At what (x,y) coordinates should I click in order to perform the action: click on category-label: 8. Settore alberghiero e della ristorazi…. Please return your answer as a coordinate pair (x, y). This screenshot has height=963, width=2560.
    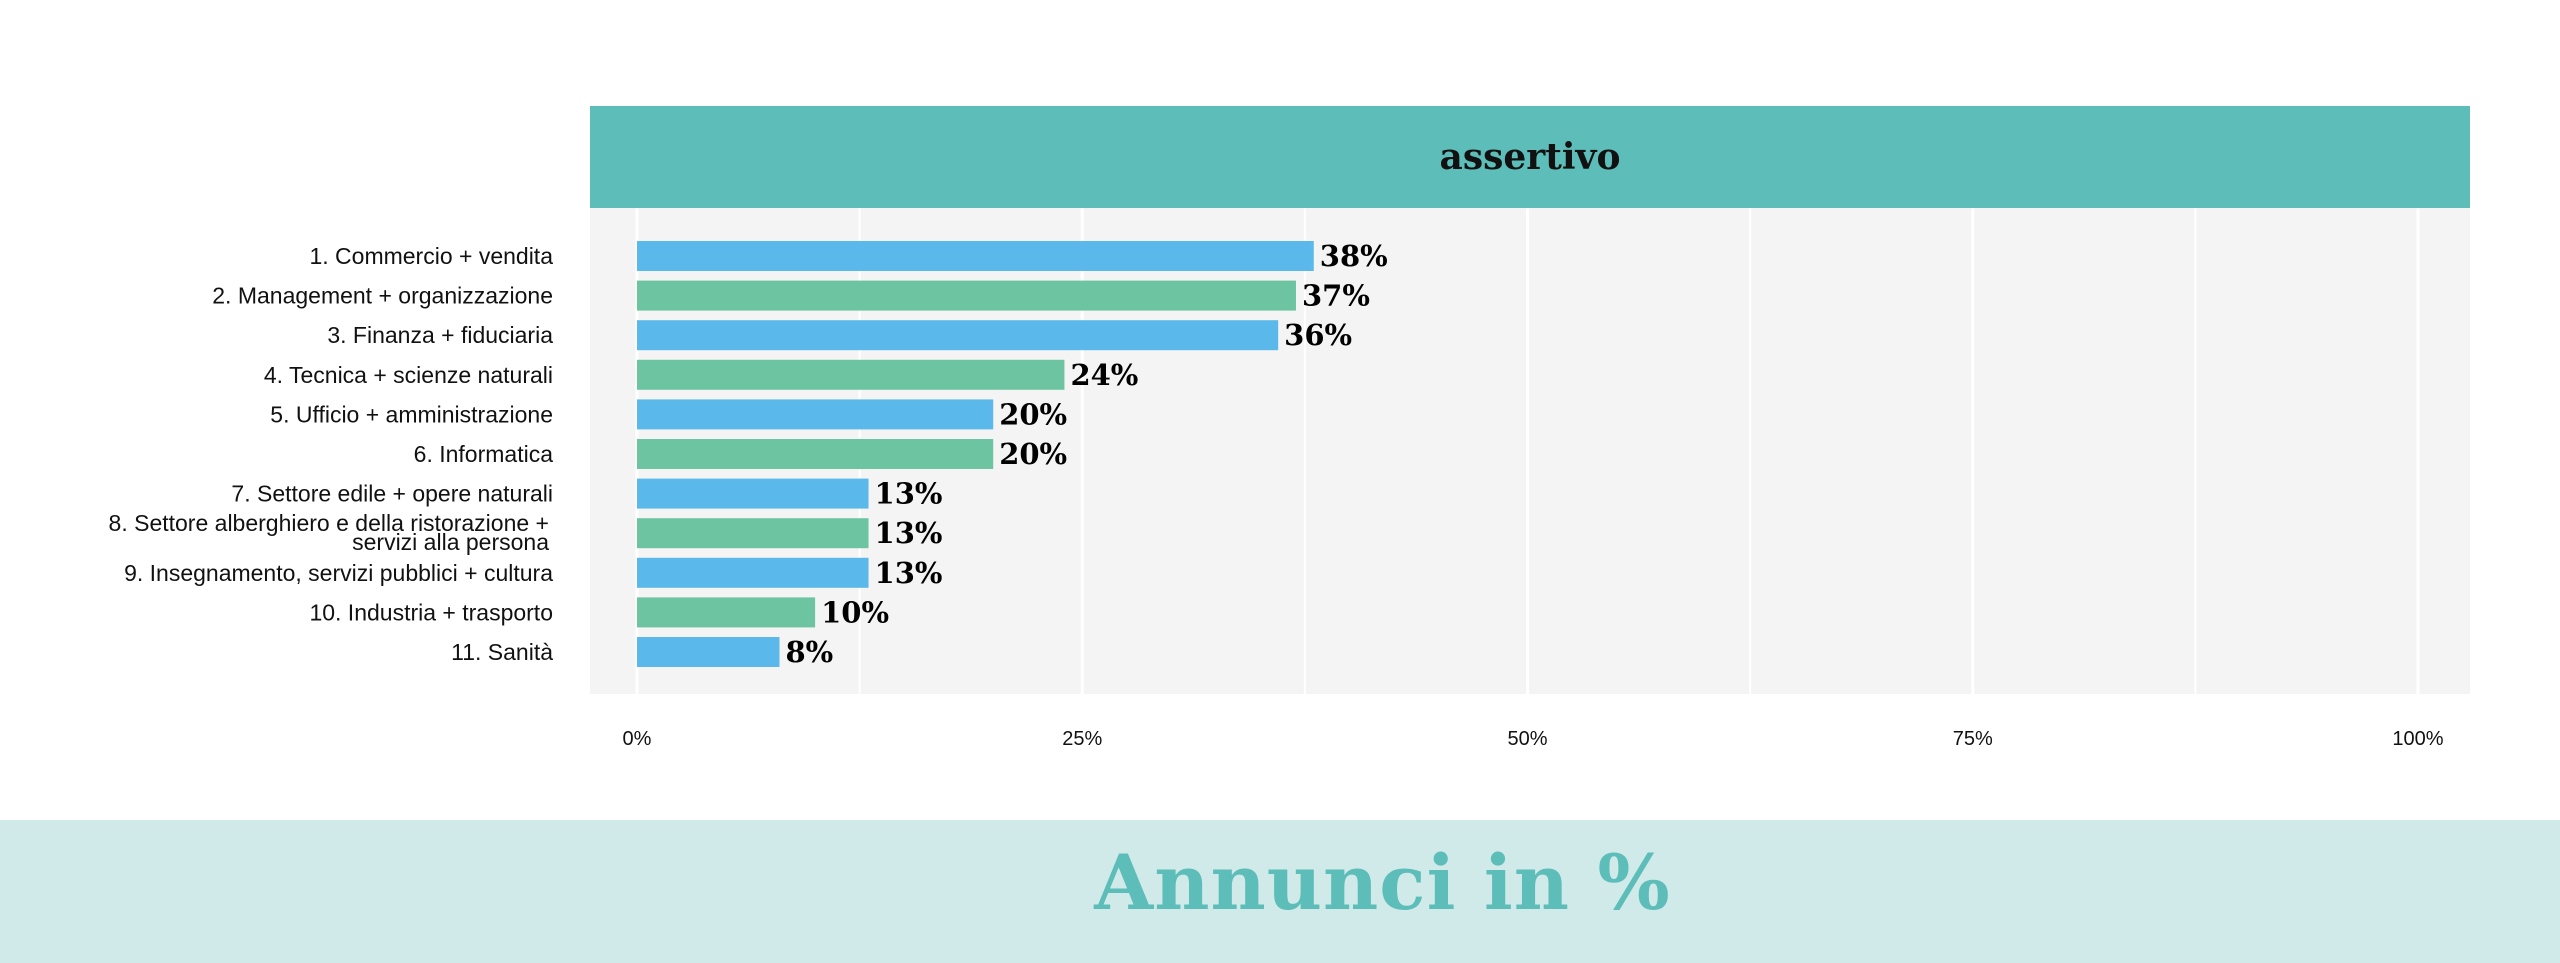
    Looking at the image, I should click on (329, 532).